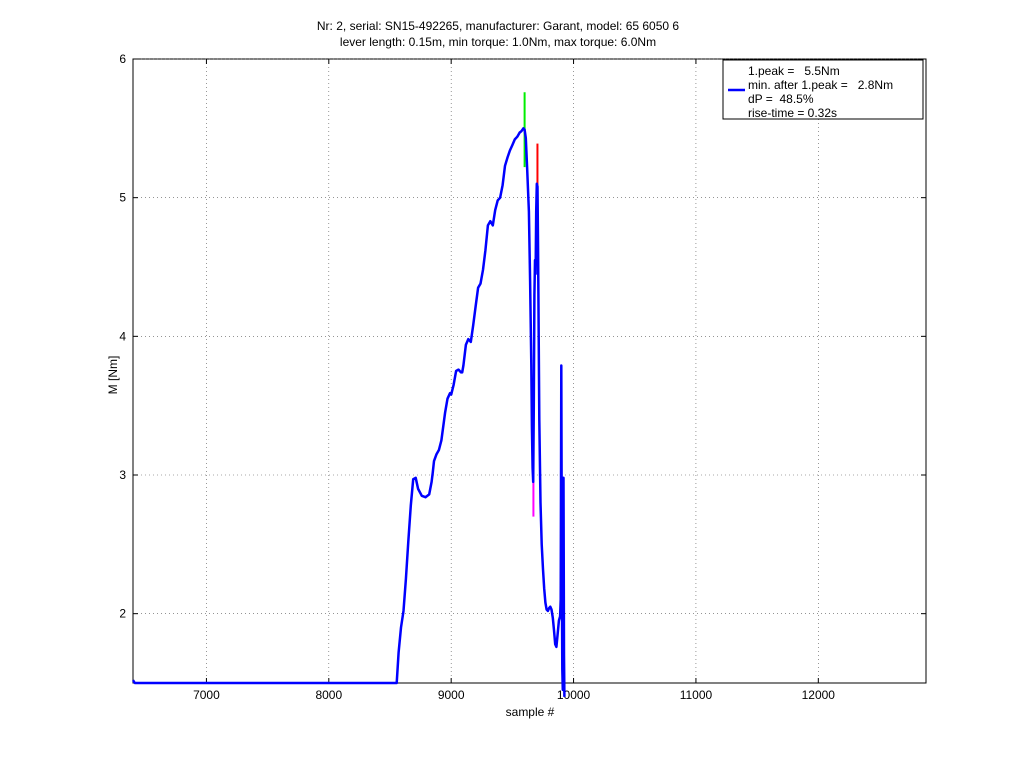 This screenshot has height=768, width=1024. Describe the element at coordinates (451, 695) in the screenshot. I see `x-tick-label: 9000` at that location.